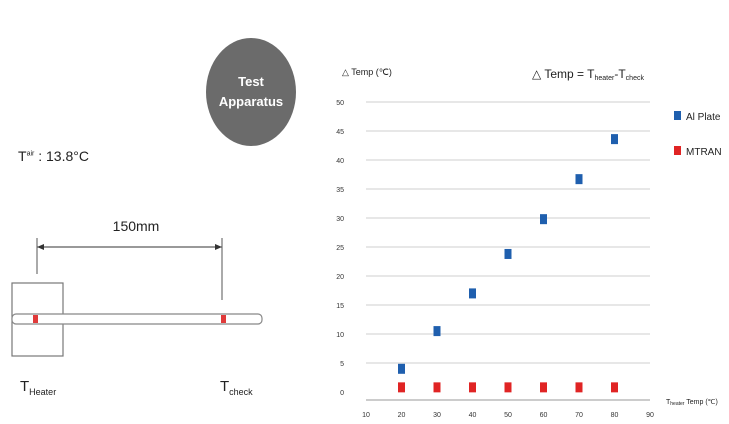 This screenshot has height=424, width=729. What do you see at coordinates (615, 415) in the screenshot?
I see `x-tick-label-80: 80` at bounding box center [615, 415].